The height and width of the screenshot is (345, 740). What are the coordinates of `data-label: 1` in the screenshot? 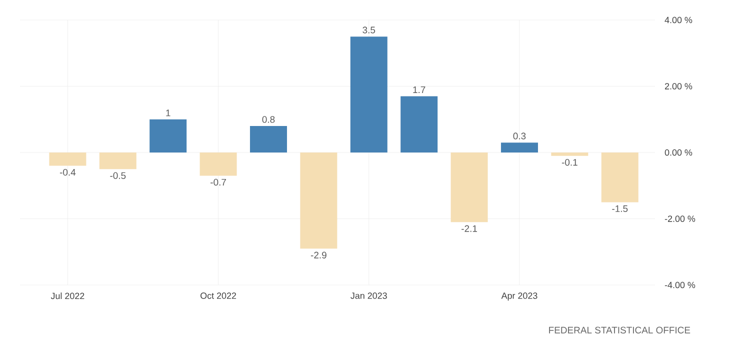 It's located at (168, 113).